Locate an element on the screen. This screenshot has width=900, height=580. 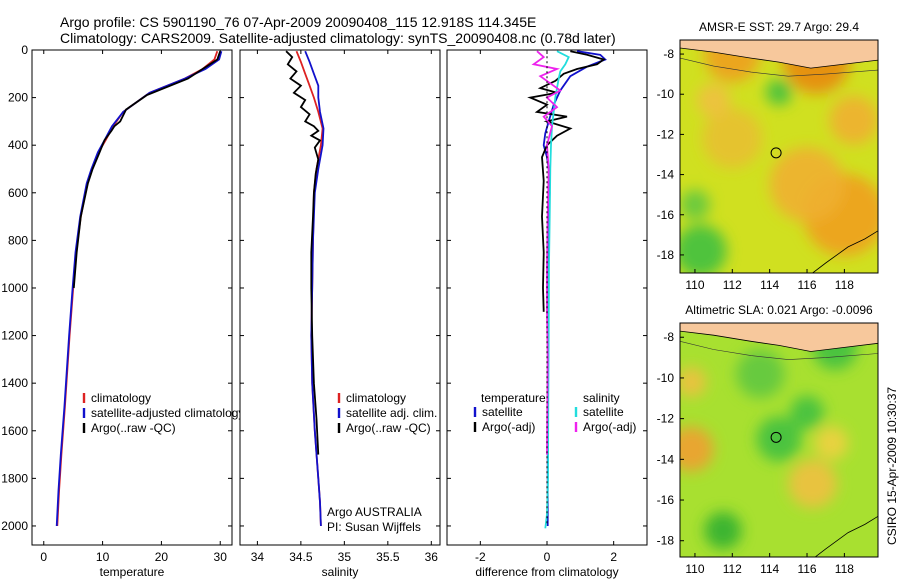
map-xtick-label-sst_map-3: 116 is located at coordinates (806, 285).